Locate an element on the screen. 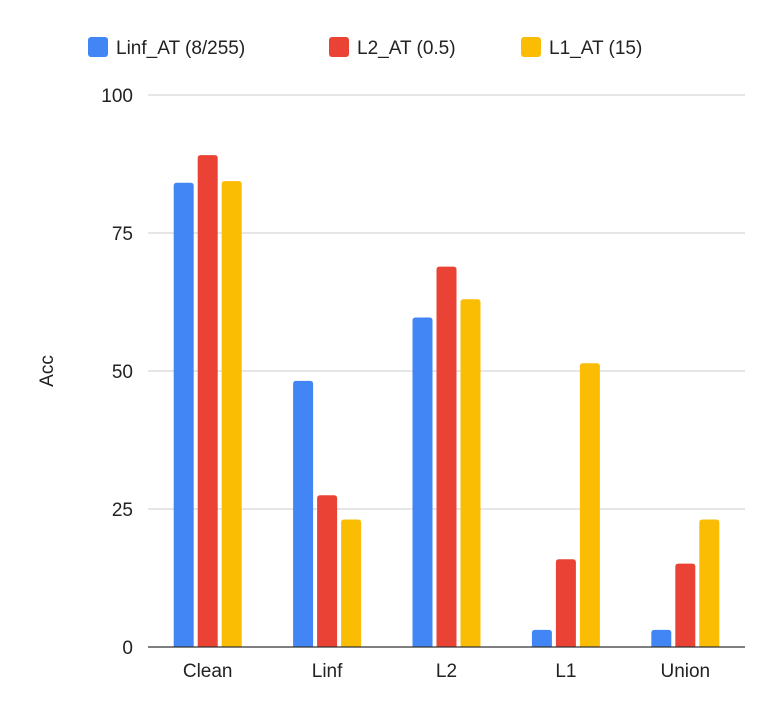  legend-label: L2_AT (0.5) is located at coordinates (406, 48).